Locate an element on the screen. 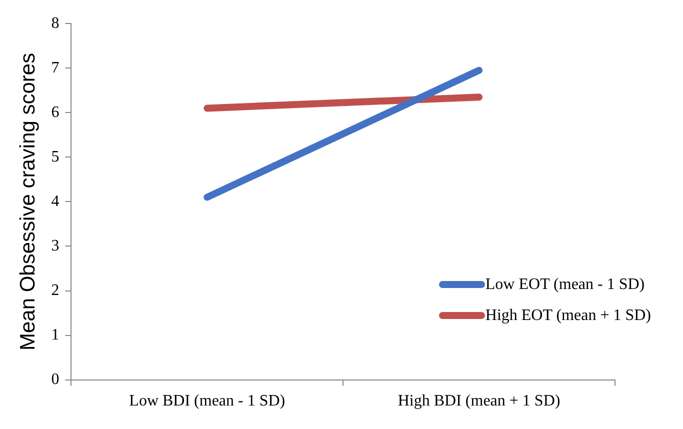  y-tick-label: 3 is located at coordinates (55, 245).